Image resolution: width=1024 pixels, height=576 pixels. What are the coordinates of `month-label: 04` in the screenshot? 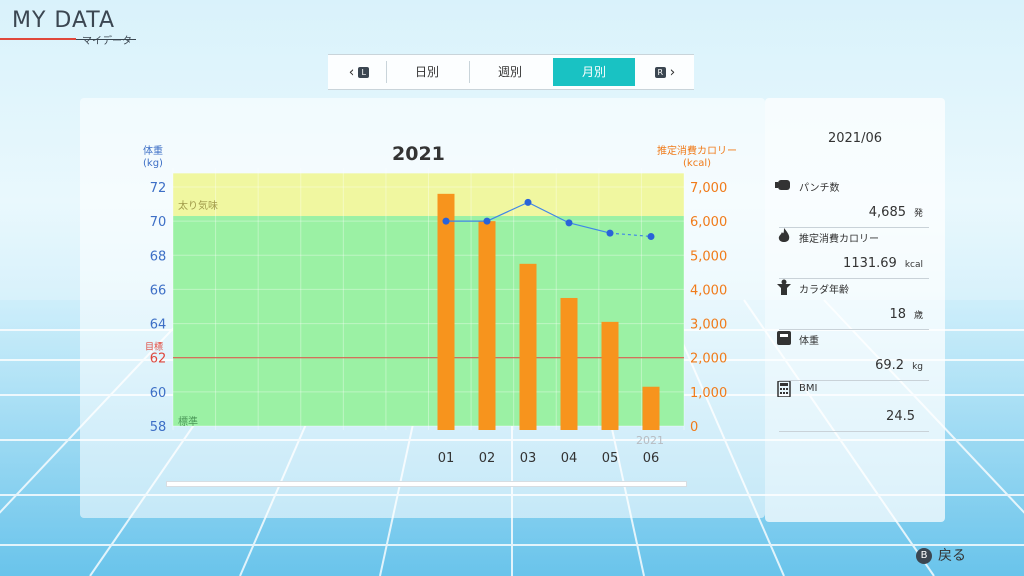 It's located at (569, 458).